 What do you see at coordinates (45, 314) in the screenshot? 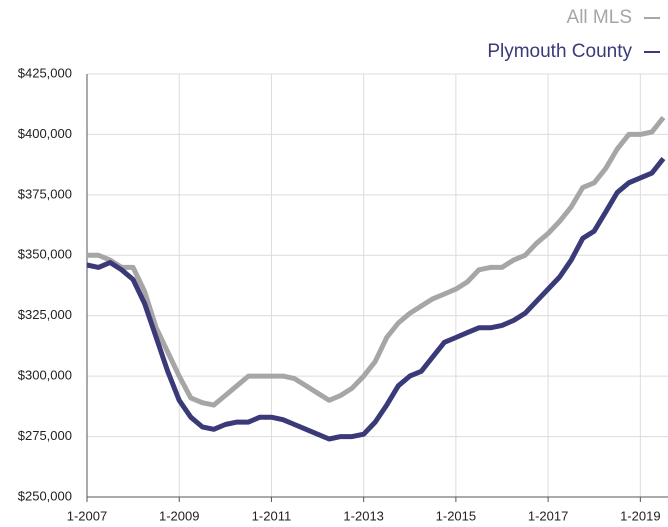
I see `y-tick-label: $325,000` at bounding box center [45, 314].